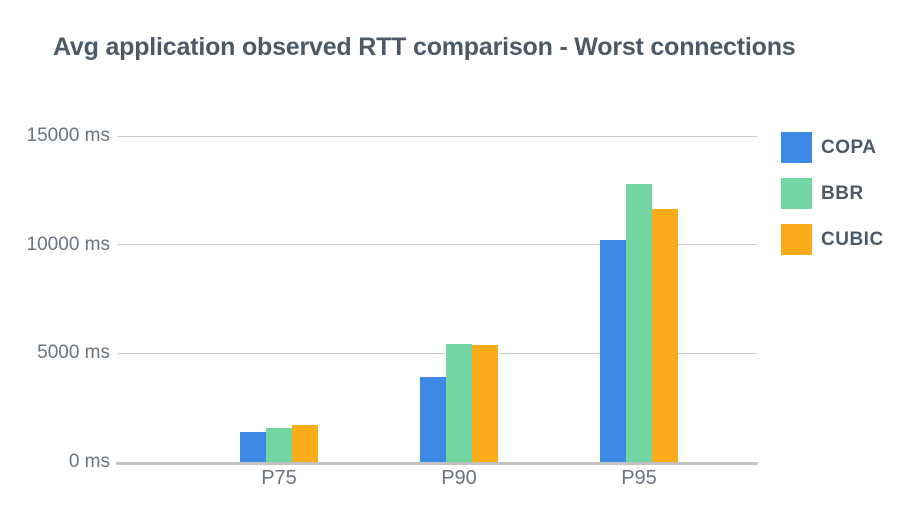 Image resolution: width=915 pixels, height=515 pixels. Describe the element at coordinates (459, 478) in the screenshot. I see `x-axis-category-label: P90` at that location.